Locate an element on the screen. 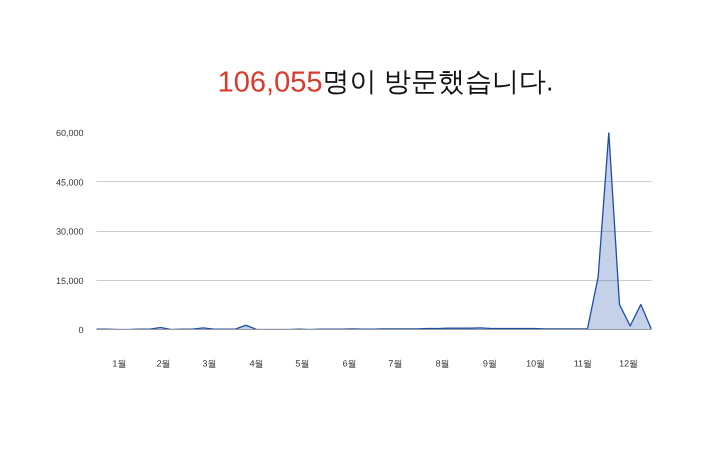 The height and width of the screenshot is (452, 720). x-tick-label: 7월 is located at coordinates (395, 363).